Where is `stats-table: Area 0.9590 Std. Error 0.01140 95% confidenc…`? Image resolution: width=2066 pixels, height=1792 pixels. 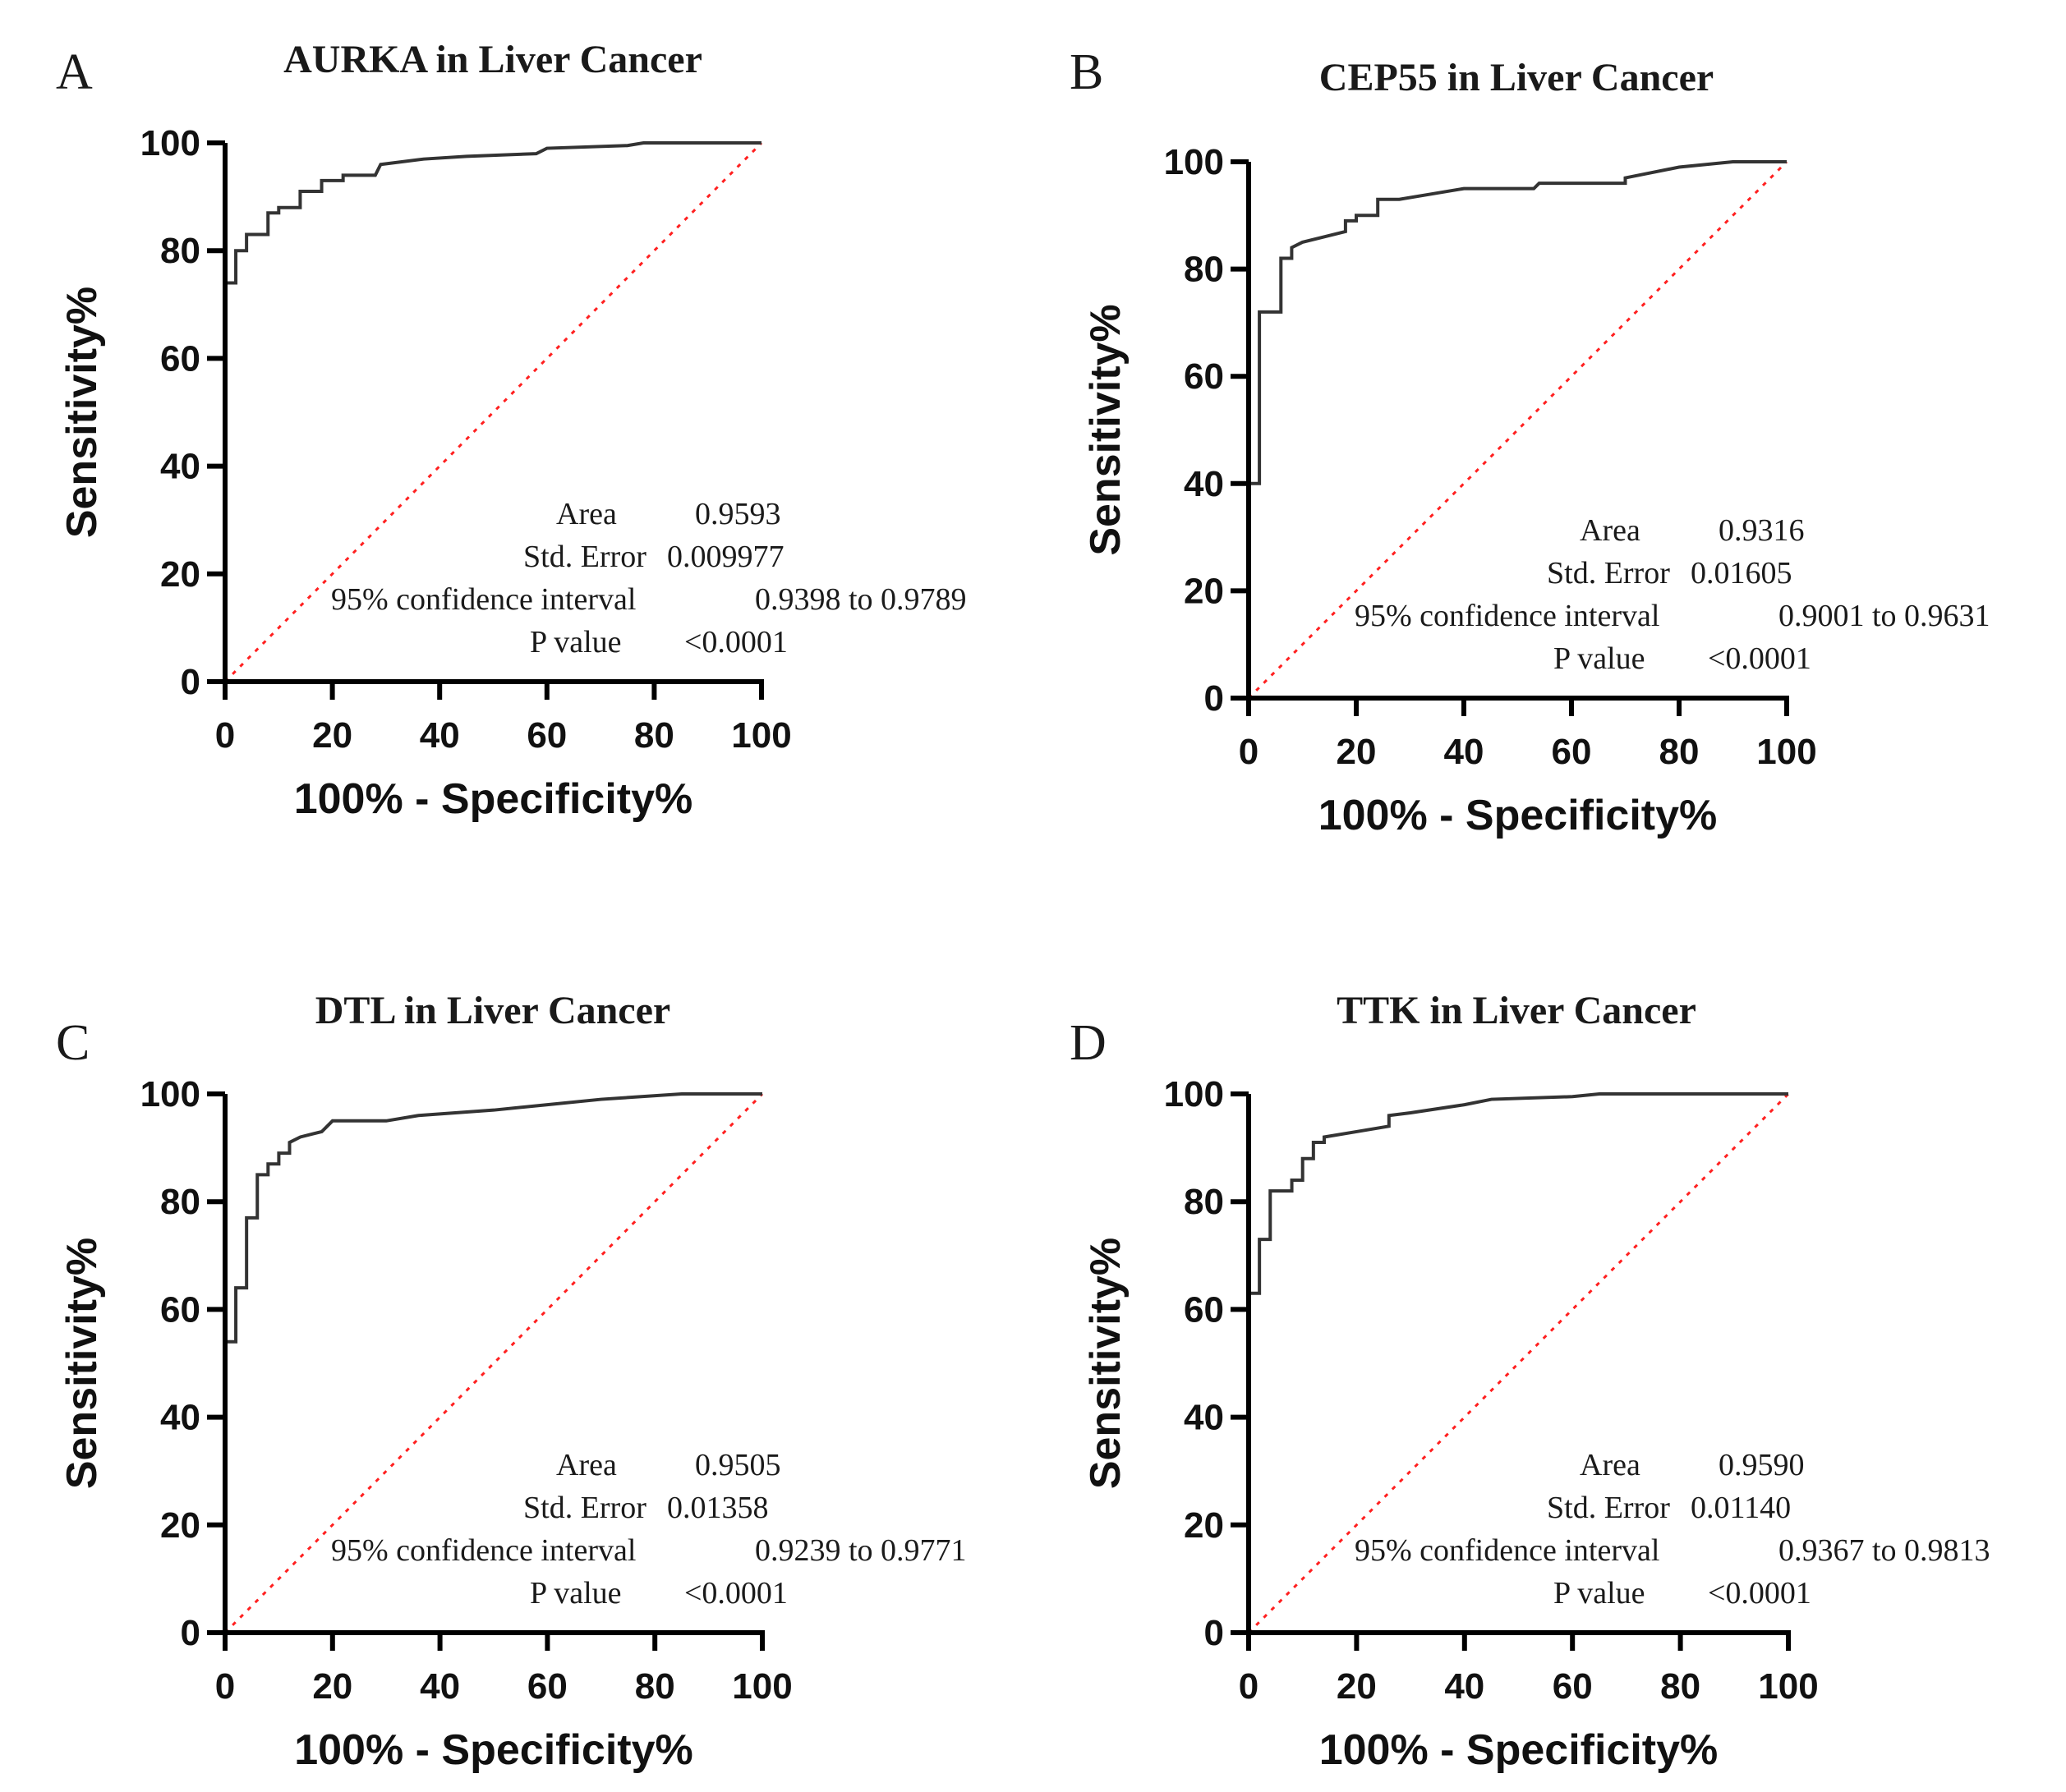 stats-table: Area 0.9590 Std. Error 0.01140 95% confidenc… is located at coordinates (1672, 1529).